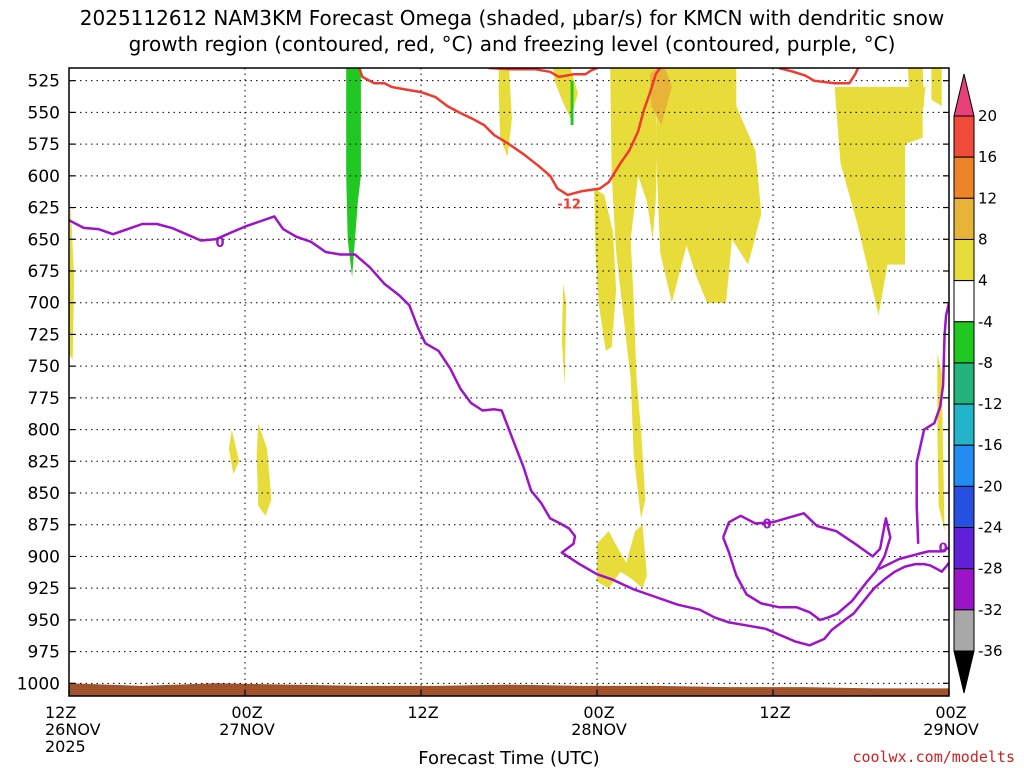 Image resolution: width=1024 pixels, height=768 pixels. I want to click on colorbar-tick-label: -12, so click(990, 404).